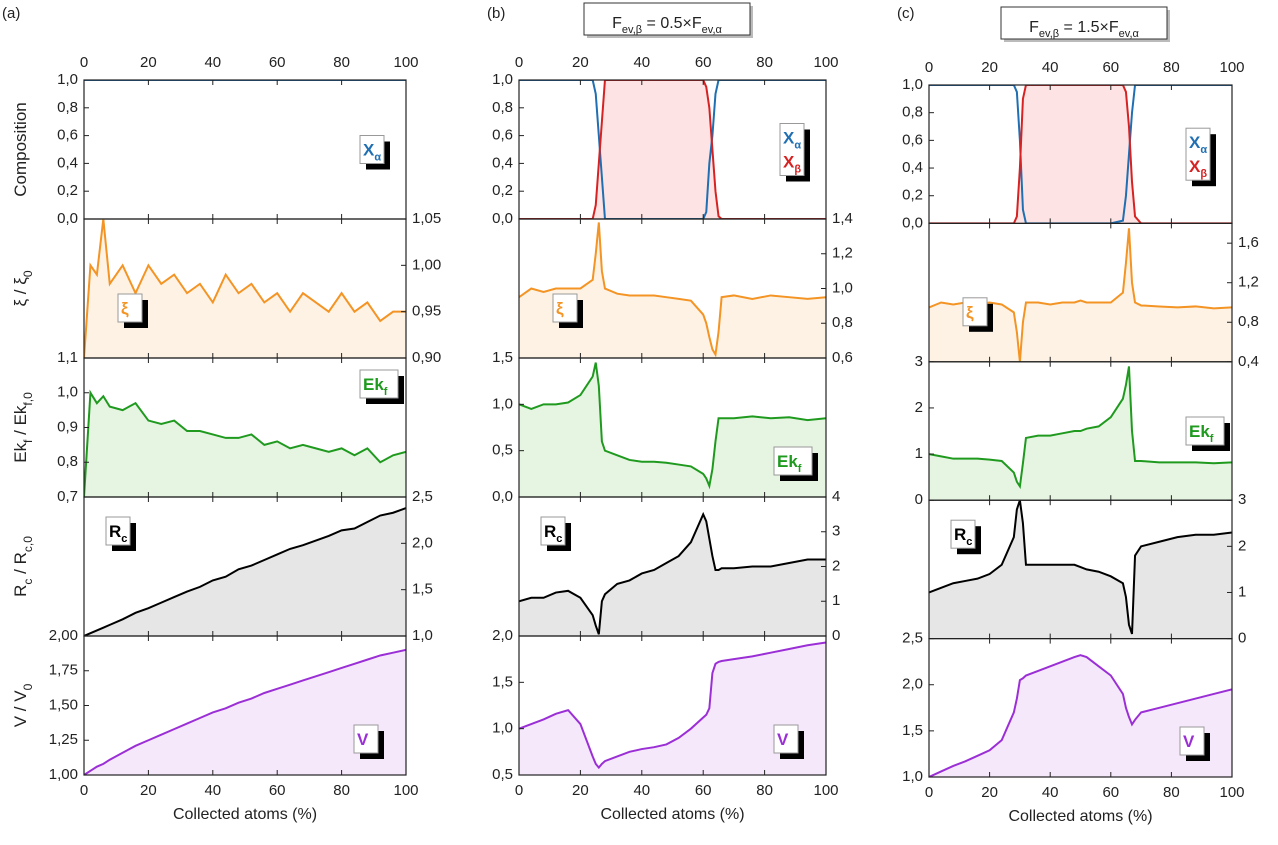 The width and height of the screenshot is (1278, 845). I want to click on y-tick-label: 0, so click(836, 635).